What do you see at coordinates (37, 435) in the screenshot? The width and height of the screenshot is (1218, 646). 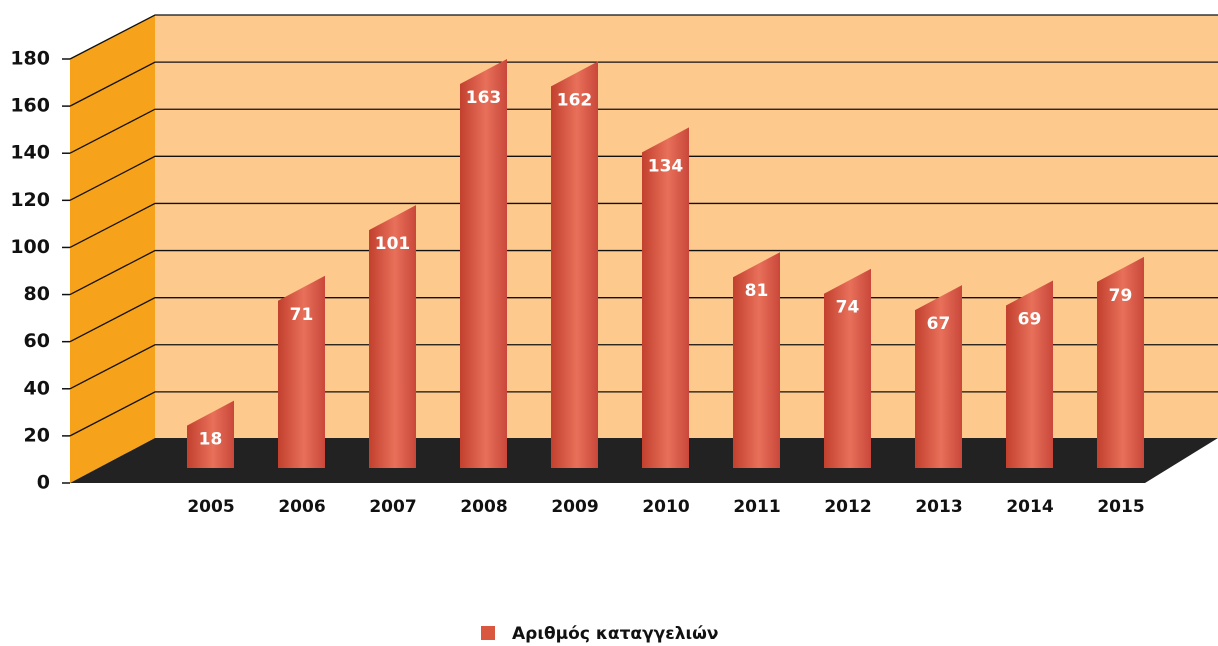 I see `y-tick-label: 20` at bounding box center [37, 435].